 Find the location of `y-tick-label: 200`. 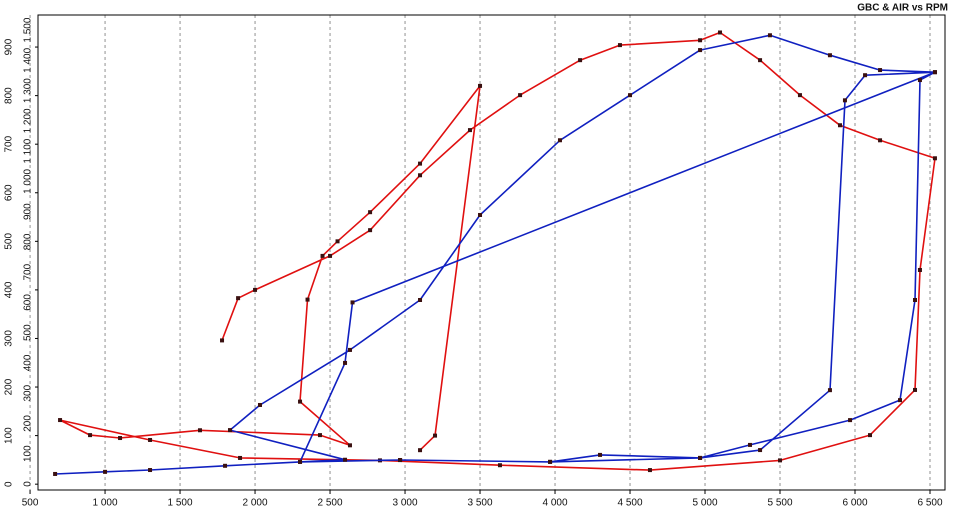

y-tick-label: 200 is located at coordinates (9, 386).